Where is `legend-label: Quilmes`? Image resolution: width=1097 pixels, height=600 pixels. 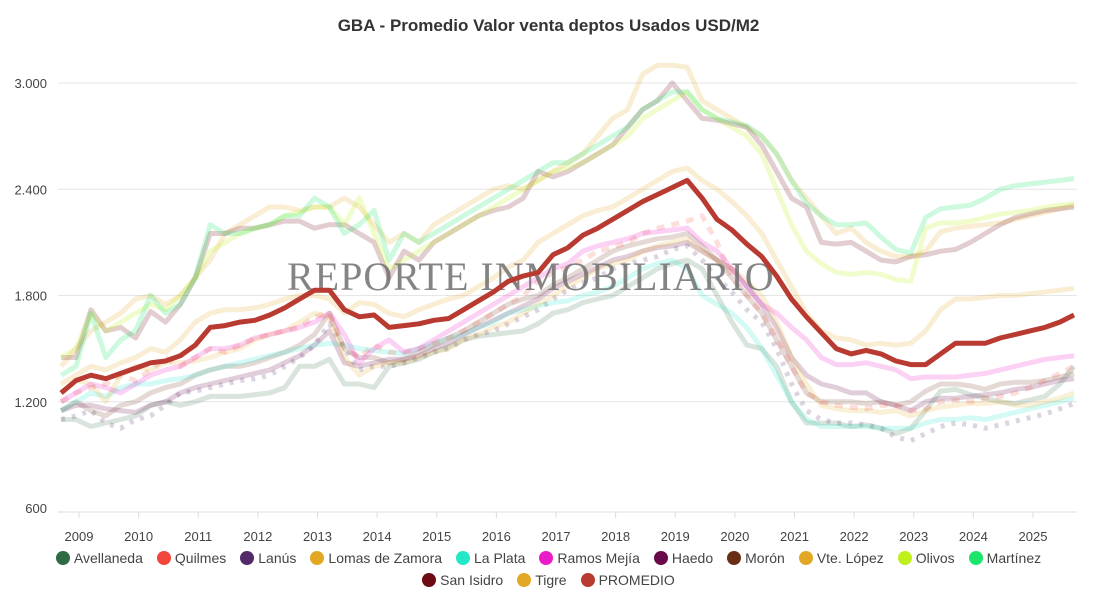
legend-label: Quilmes is located at coordinates (200, 558).